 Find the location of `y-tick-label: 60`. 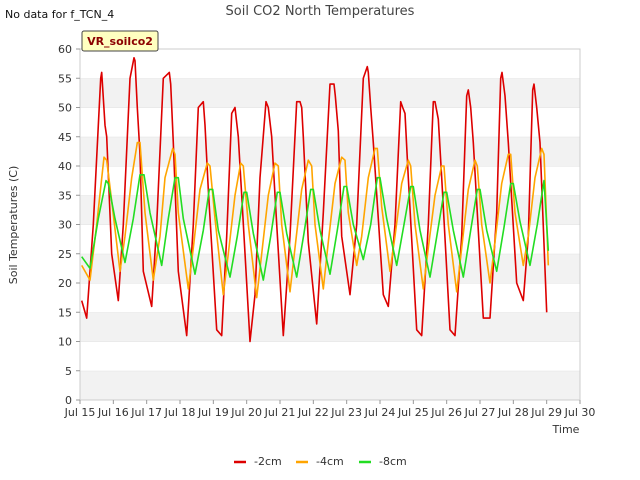

y-tick-label: 60 is located at coordinates (65, 49).